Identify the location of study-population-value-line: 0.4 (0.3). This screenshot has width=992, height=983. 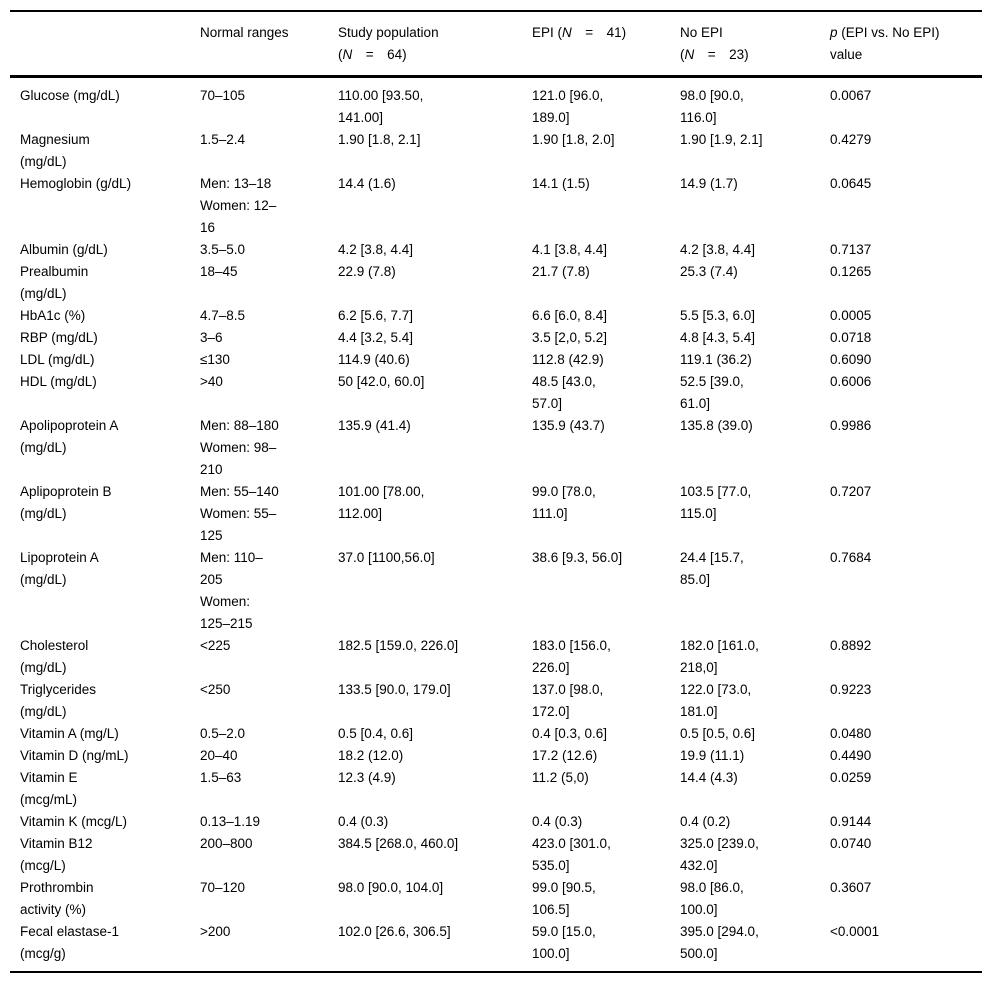
(363, 821).